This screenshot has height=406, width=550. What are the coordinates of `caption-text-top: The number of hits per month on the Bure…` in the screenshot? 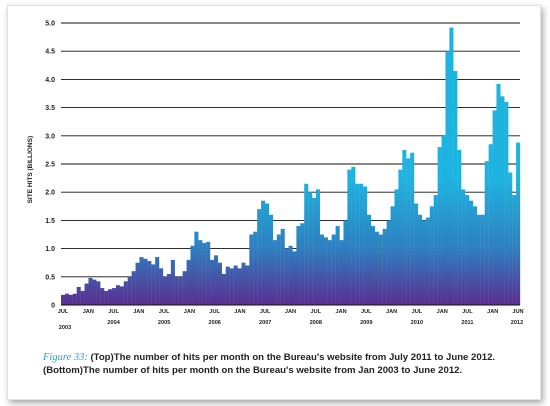 It's located at (304, 357).